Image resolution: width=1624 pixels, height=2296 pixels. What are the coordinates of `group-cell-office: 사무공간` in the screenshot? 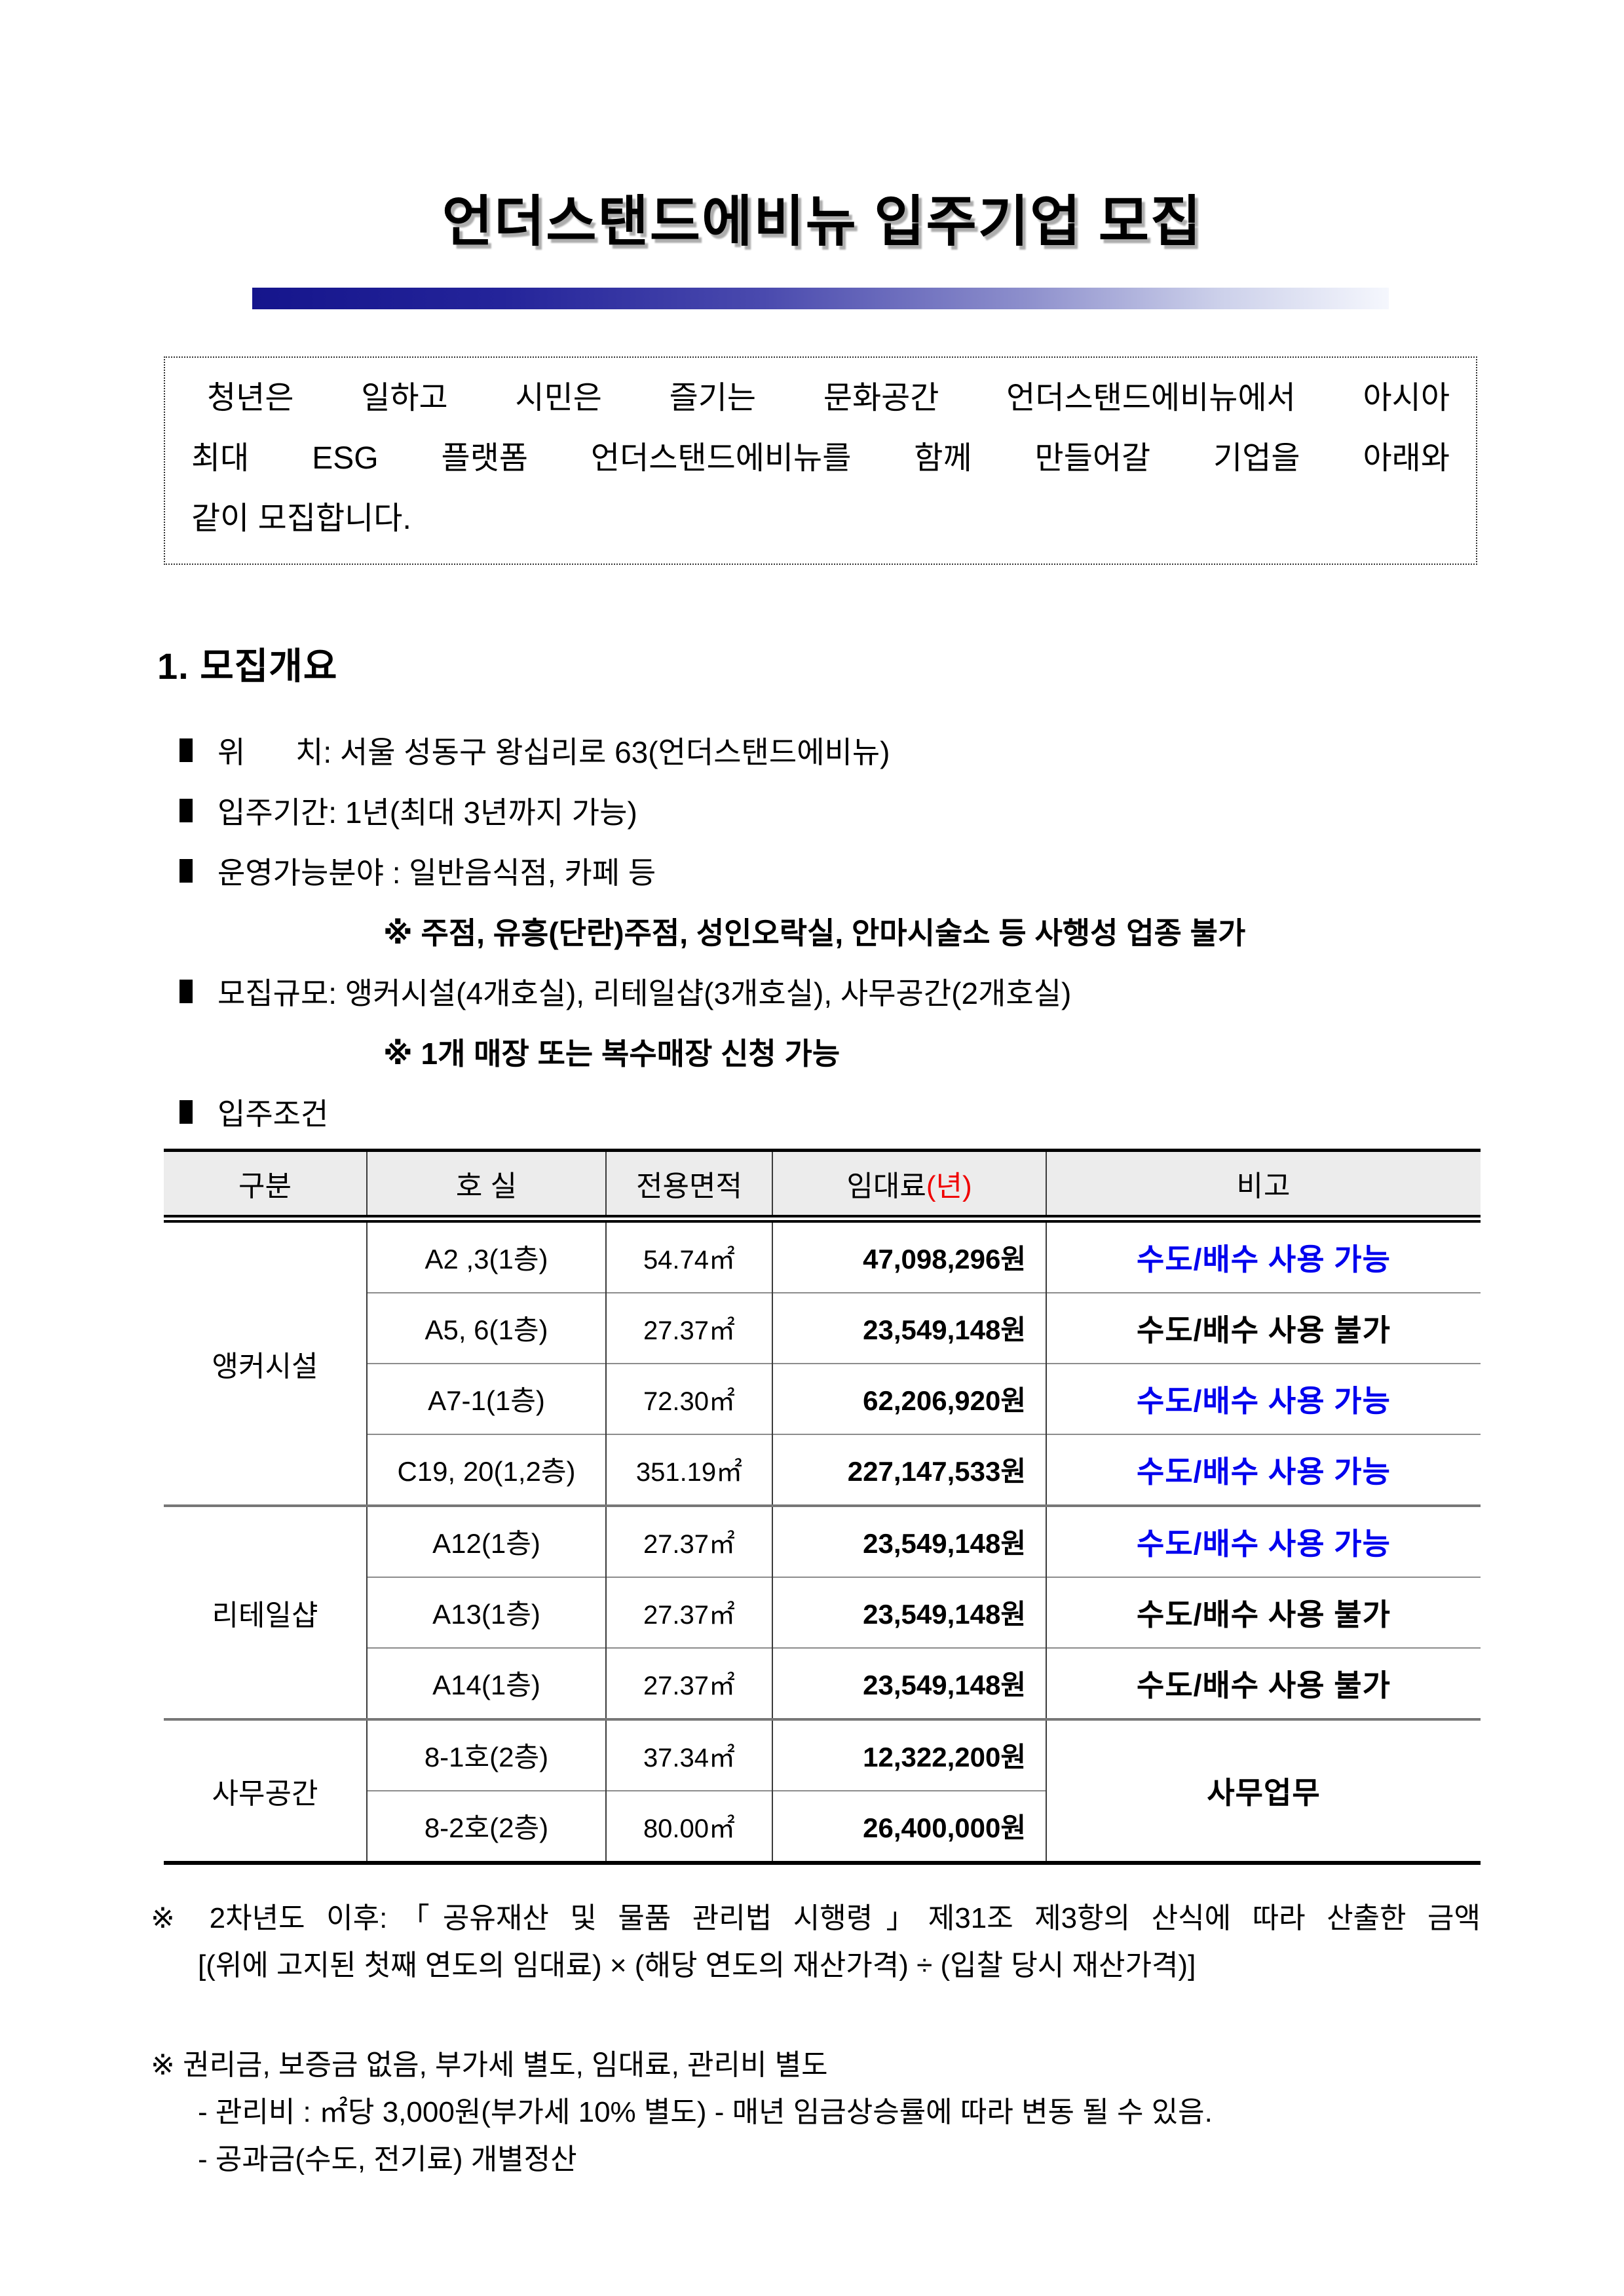 It's located at (265, 1790).